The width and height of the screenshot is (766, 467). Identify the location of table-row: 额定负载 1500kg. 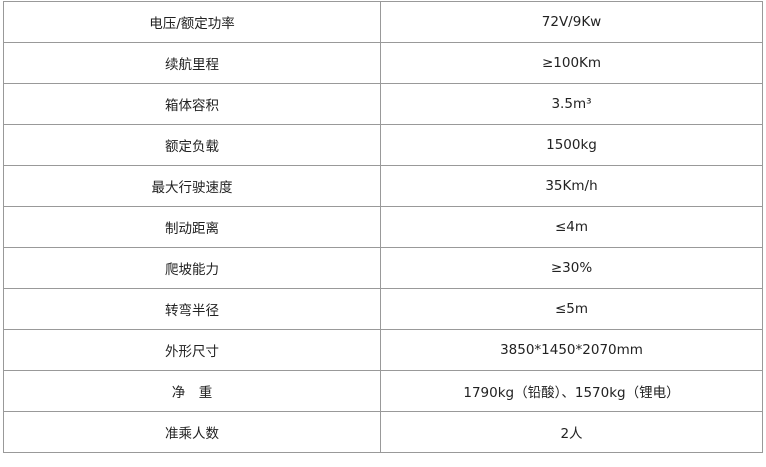
(383, 145).